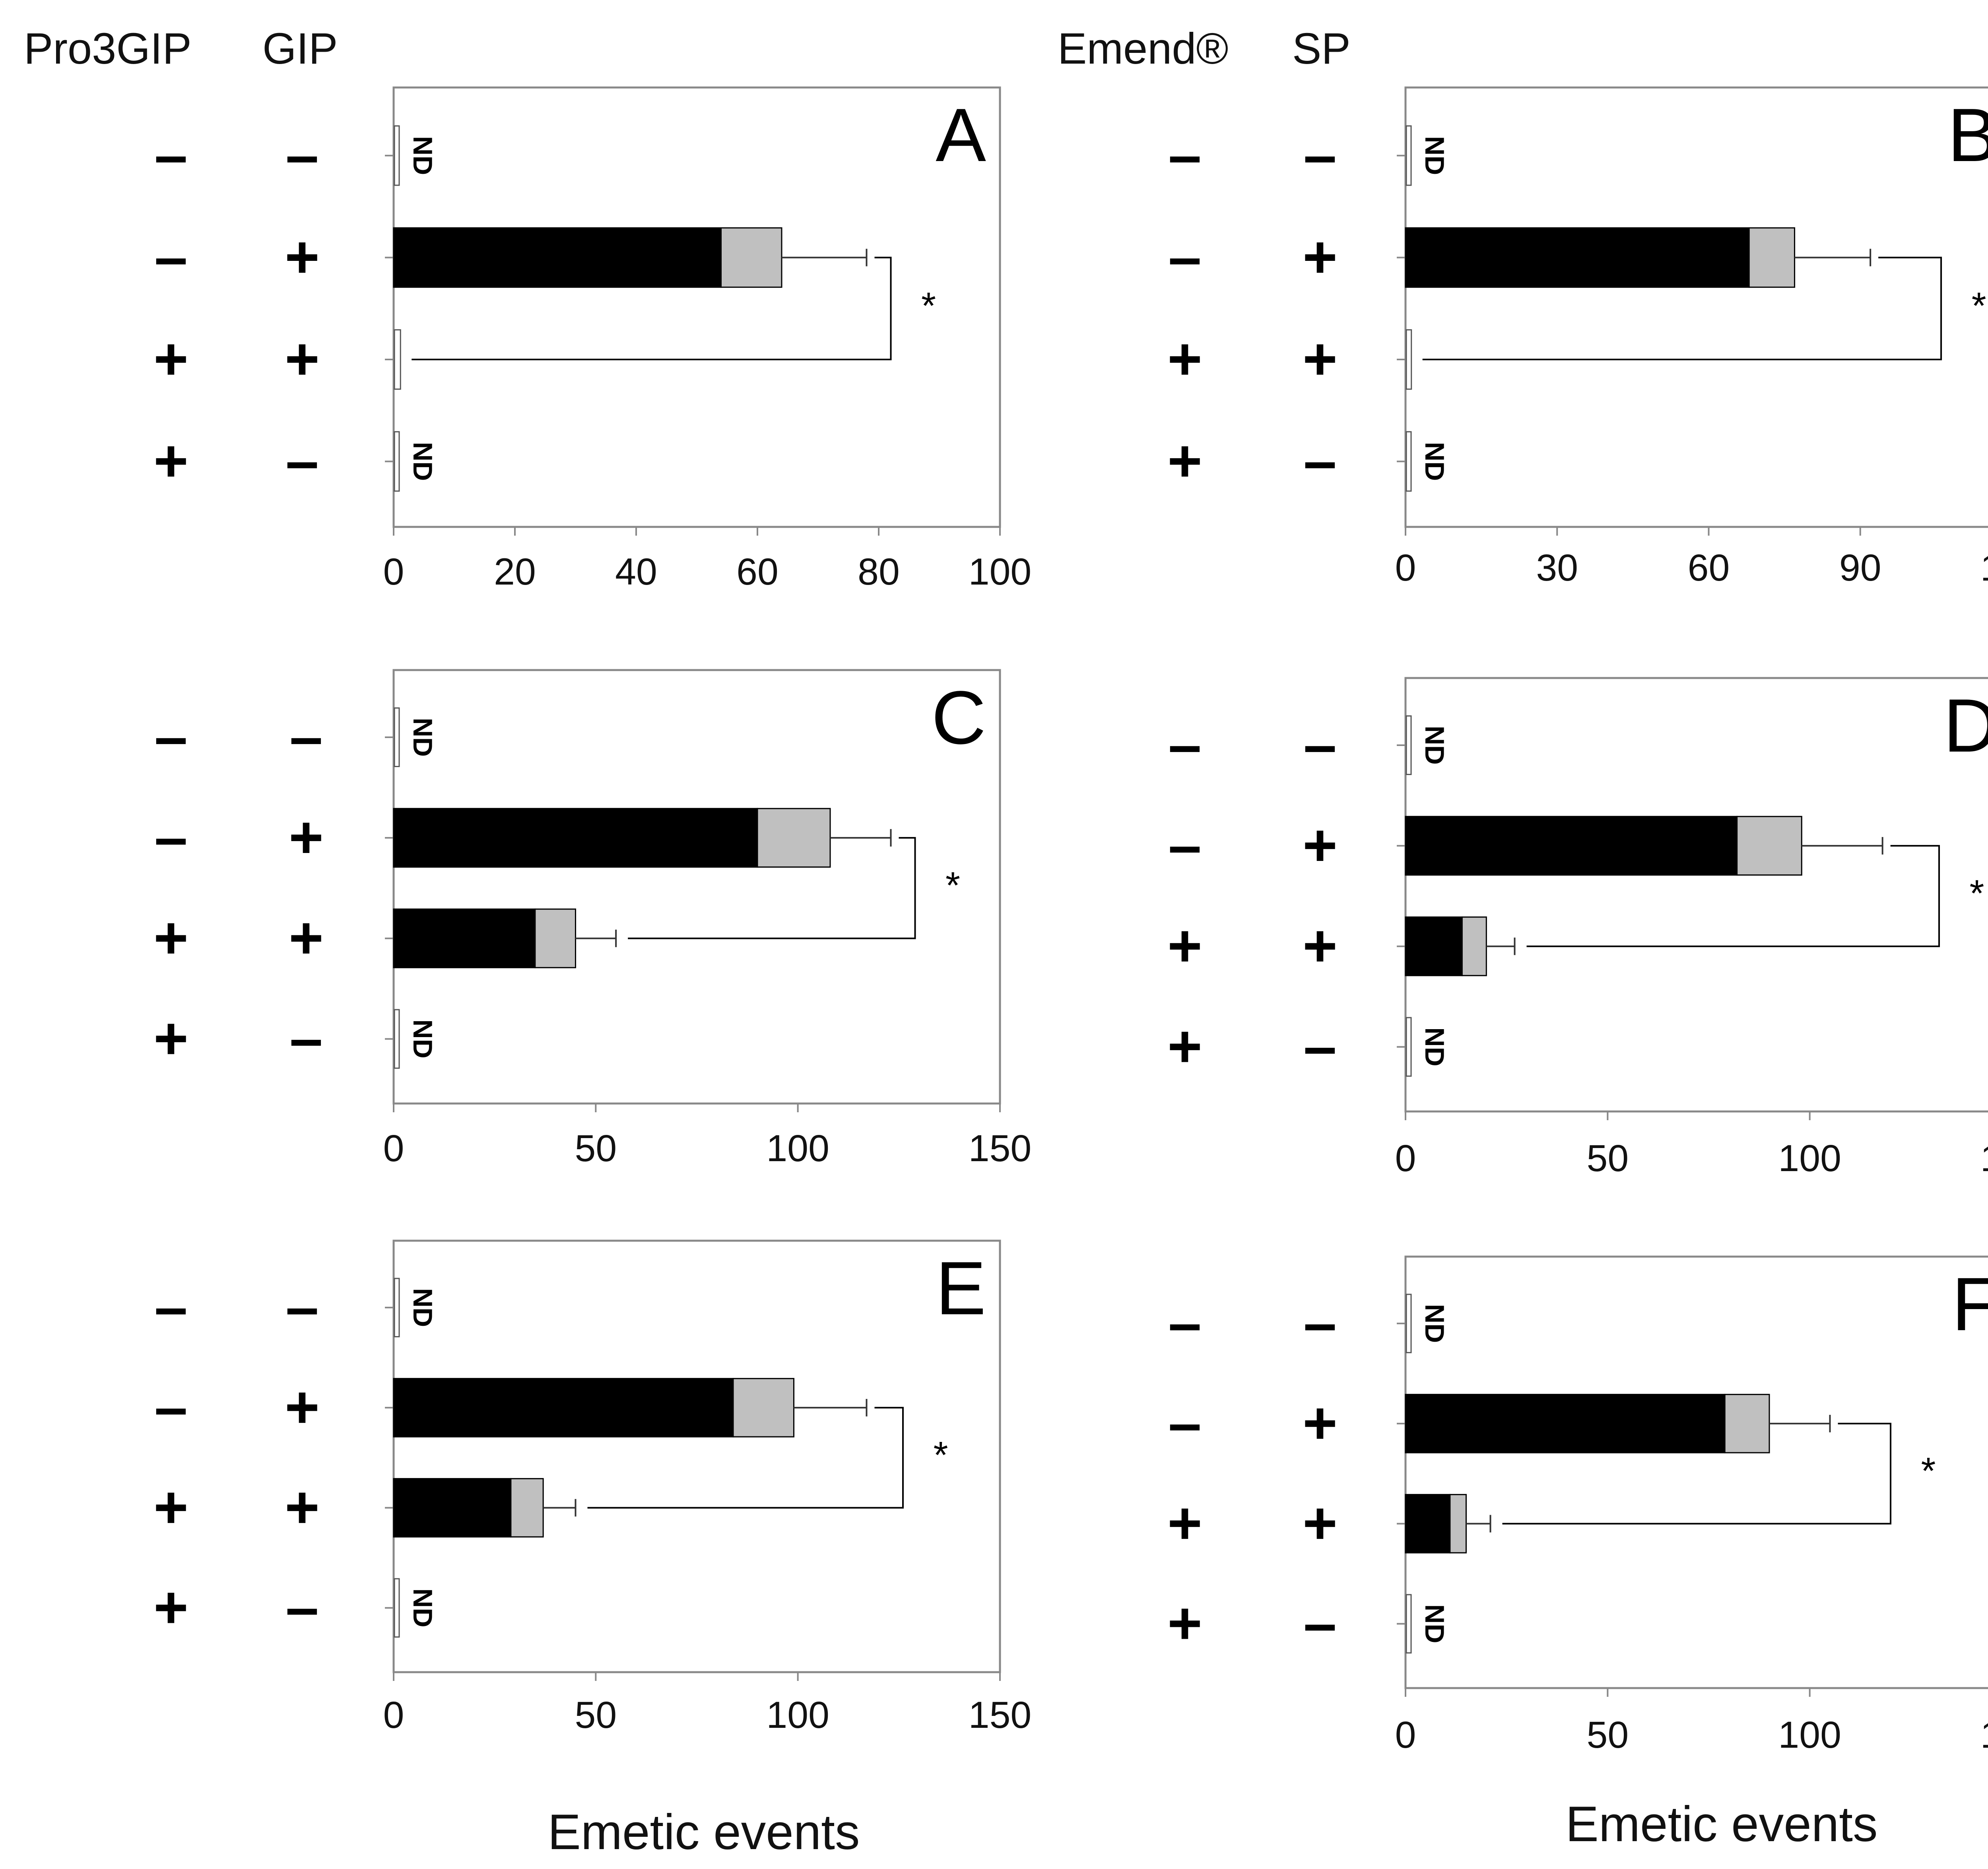 The width and height of the screenshot is (1988, 1869). I want to click on panel-c-x-tick-label: 100, so click(797, 1148).